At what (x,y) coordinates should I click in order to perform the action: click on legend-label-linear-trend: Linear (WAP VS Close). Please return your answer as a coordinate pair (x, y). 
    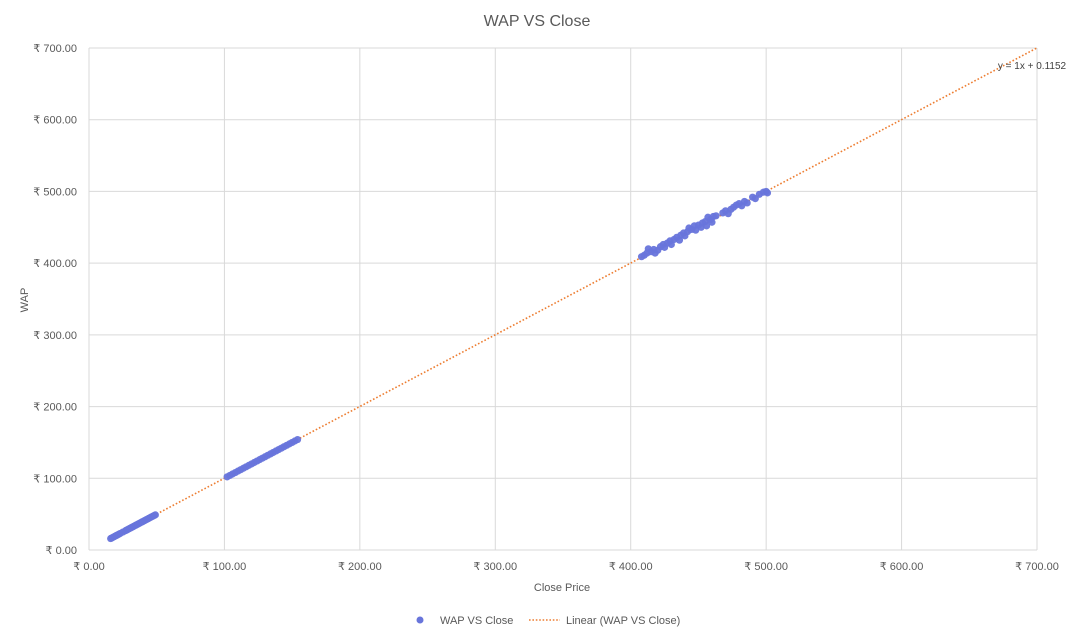
    Looking at the image, I should click on (623, 621).